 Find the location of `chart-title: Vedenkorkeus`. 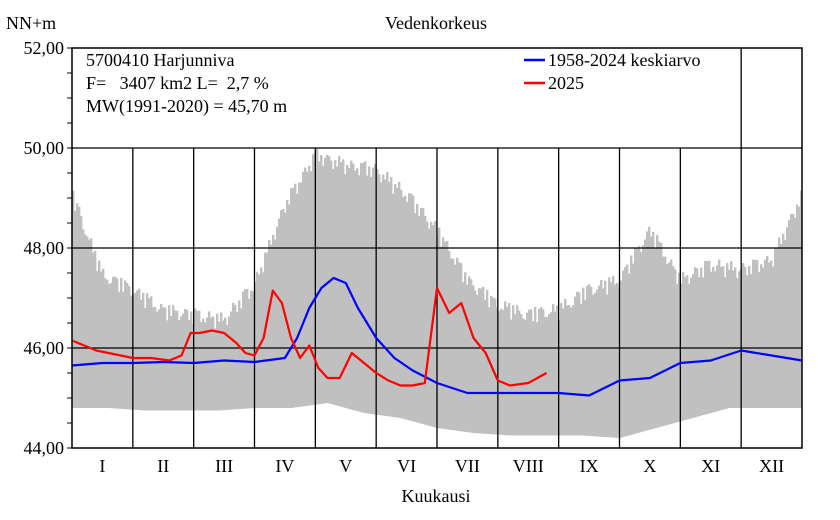

chart-title: Vedenkorkeus is located at coordinates (436, 23).